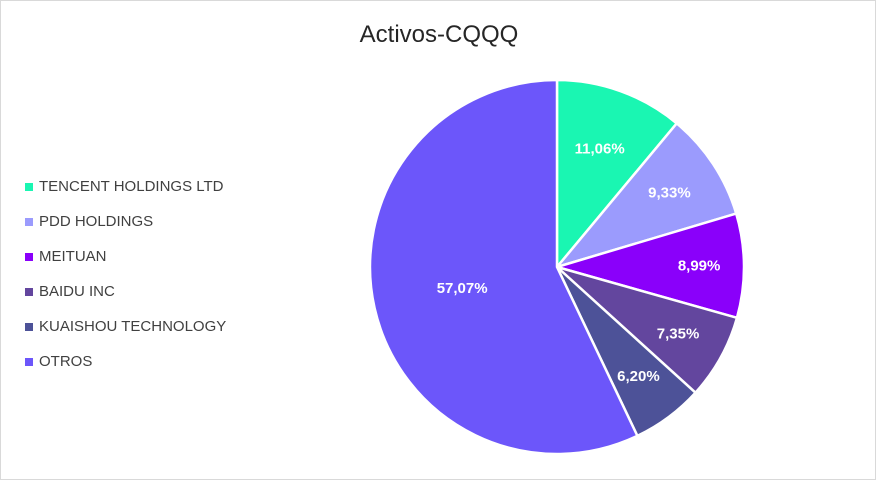  Describe the element at coordinates (131, 186) in the screenshot. I see `legend-label: TENCENT HOLDINGS LTD` at that location.